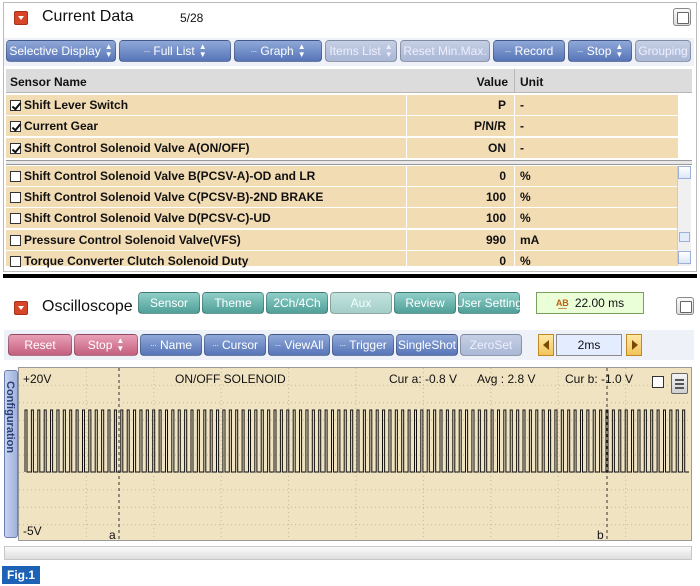  I want to click on value-header: Value, so click(492, 82).